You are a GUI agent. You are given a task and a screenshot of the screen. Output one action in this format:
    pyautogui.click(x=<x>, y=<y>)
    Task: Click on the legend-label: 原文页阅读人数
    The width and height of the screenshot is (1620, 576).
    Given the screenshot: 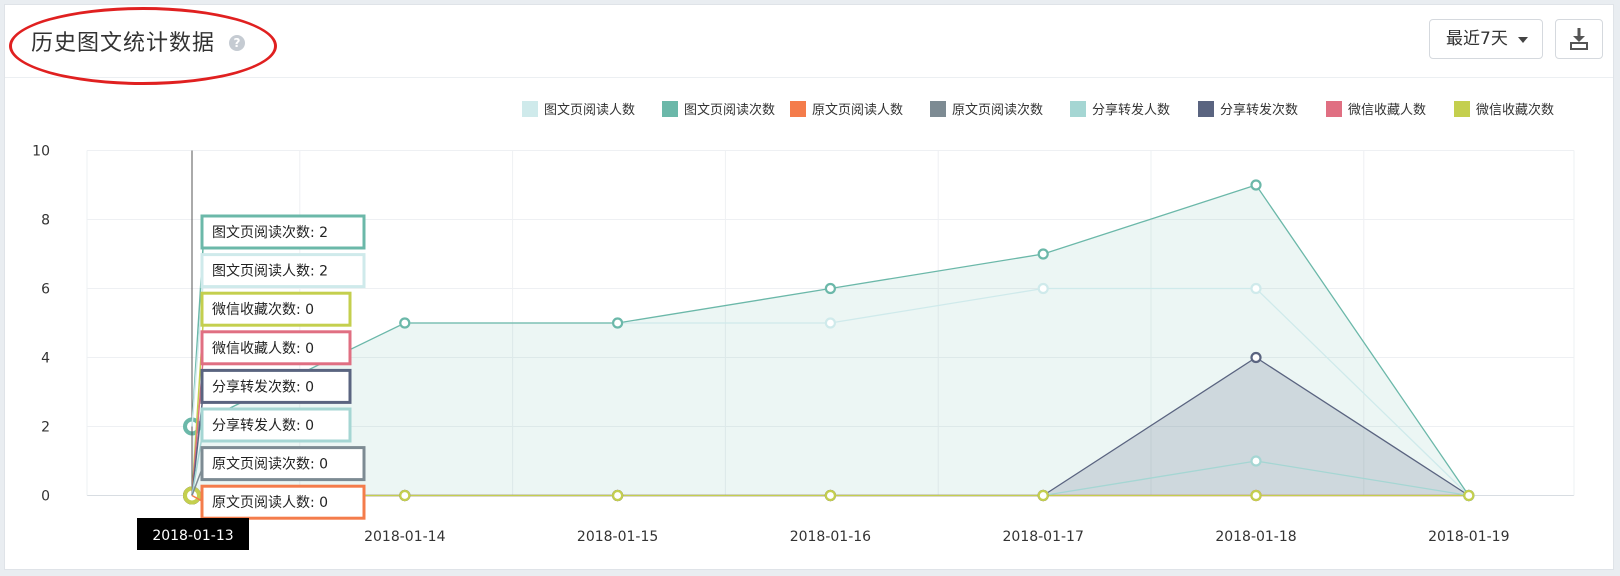 What is the action you would take?
    pyautogui.click(x=857, y=110)
    